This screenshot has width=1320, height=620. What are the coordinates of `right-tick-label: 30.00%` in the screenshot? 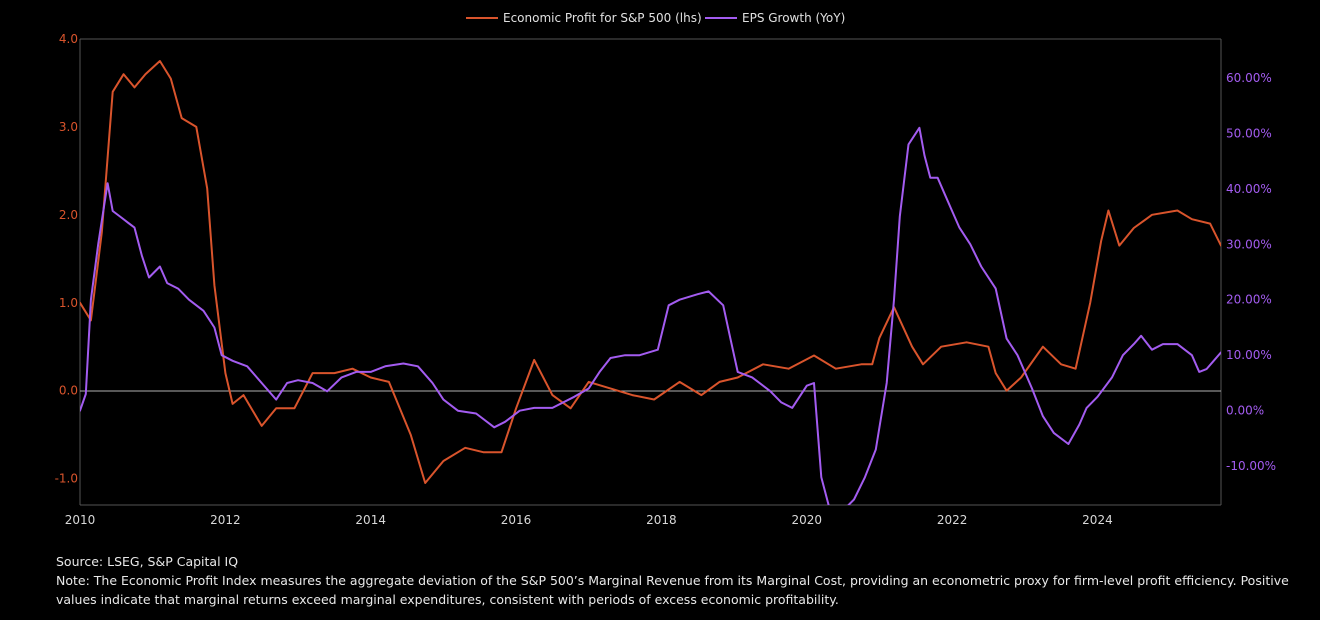 It's located at (1249, 244).